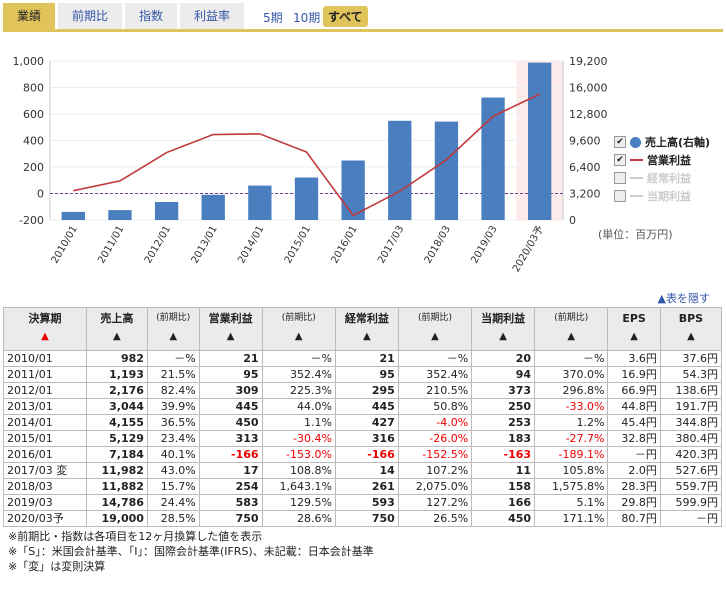  What do you see at coordinates (391, 244) in the screenshot?
I see `x-tick-label: 2017/03` at bounding box center [391, 244].